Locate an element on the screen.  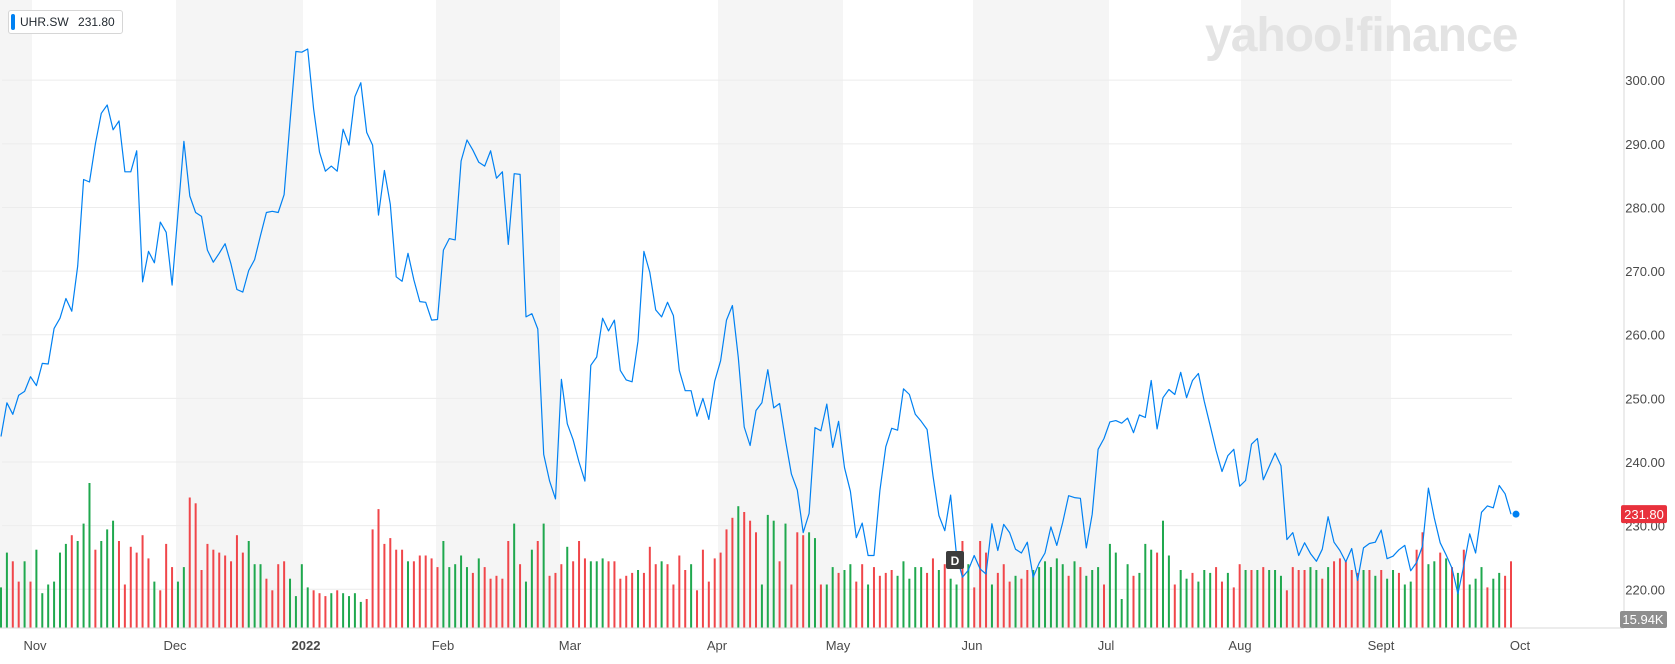
series-color-swatch is located at coordinates (13, 22).